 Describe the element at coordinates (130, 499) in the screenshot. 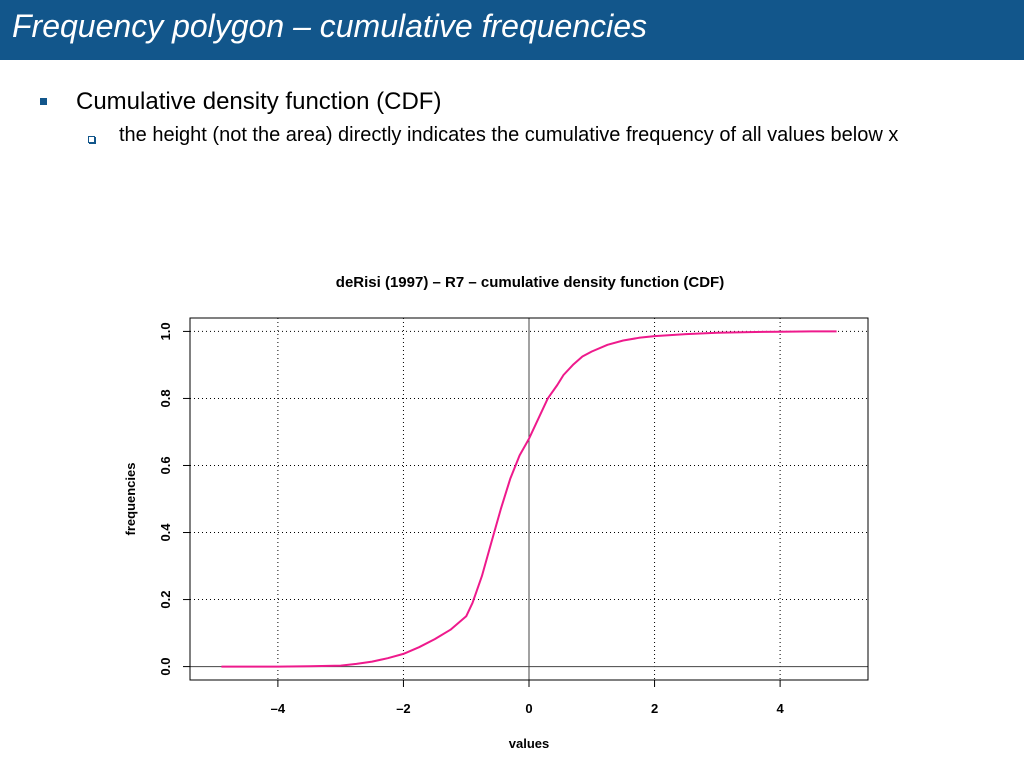

I see `y-axis-label: frequencies` at that location.